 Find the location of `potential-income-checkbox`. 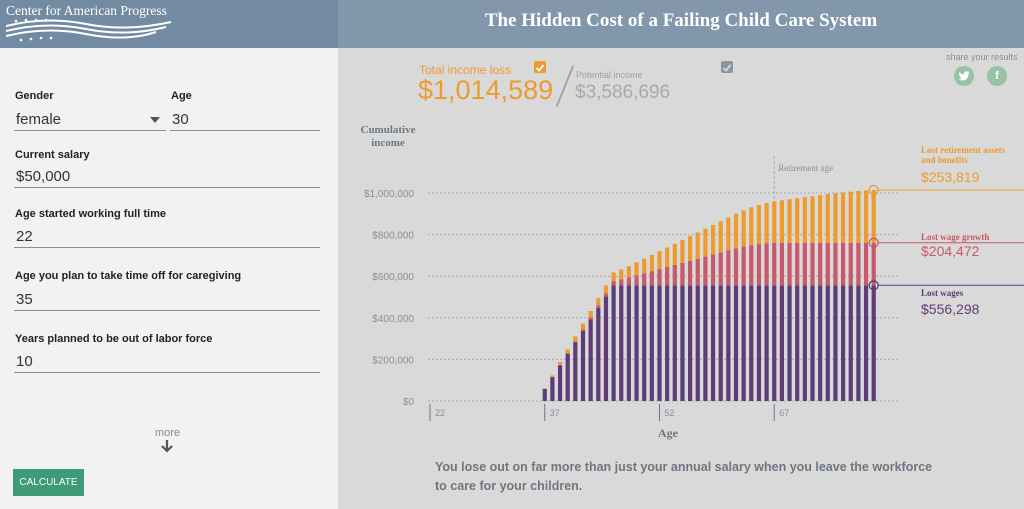

potential-income-checkbox is located at coordinates (727, 67).